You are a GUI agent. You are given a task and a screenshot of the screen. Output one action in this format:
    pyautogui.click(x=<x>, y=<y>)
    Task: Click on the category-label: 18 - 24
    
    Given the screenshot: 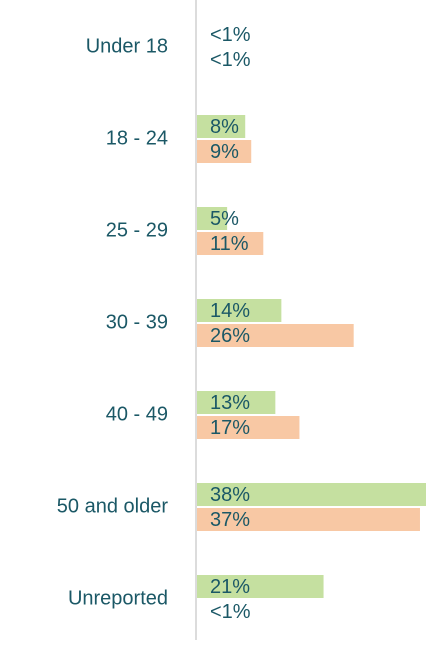 What is the action you would take?
    pyautogui.click(x=137, y=138)
    